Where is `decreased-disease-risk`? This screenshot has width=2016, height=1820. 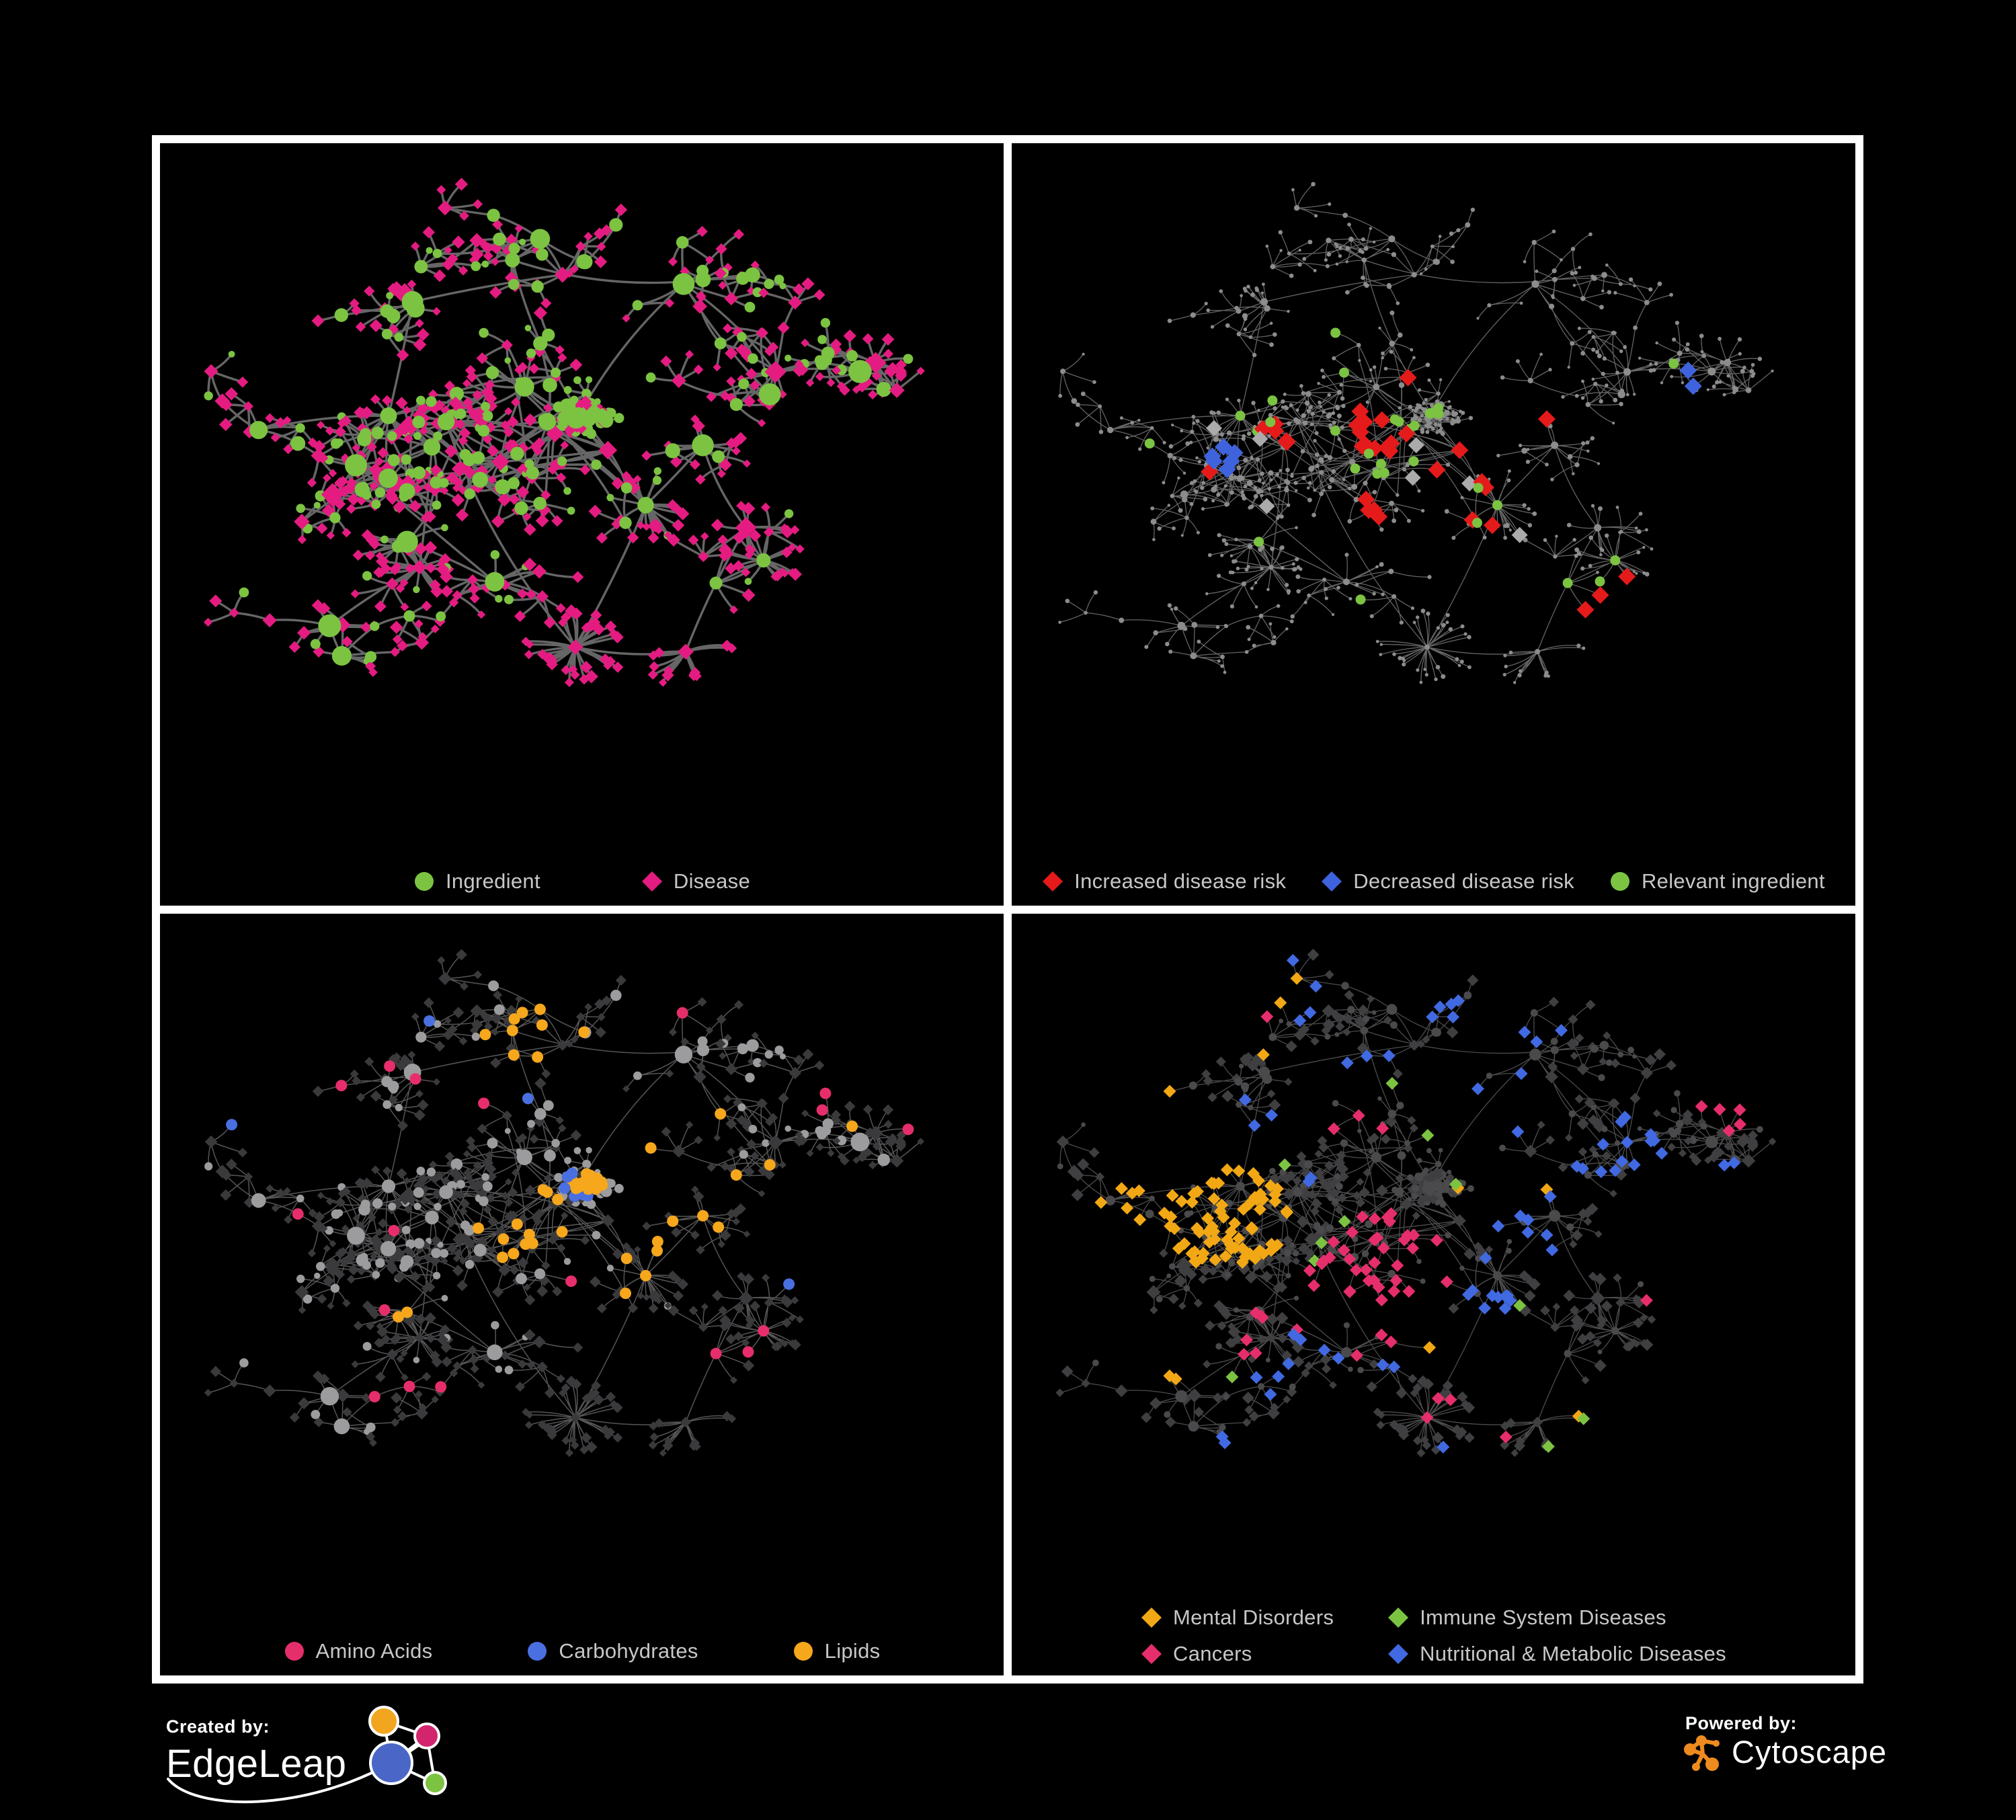 decreased-disease-risk is located at coordinates (1693, 386).